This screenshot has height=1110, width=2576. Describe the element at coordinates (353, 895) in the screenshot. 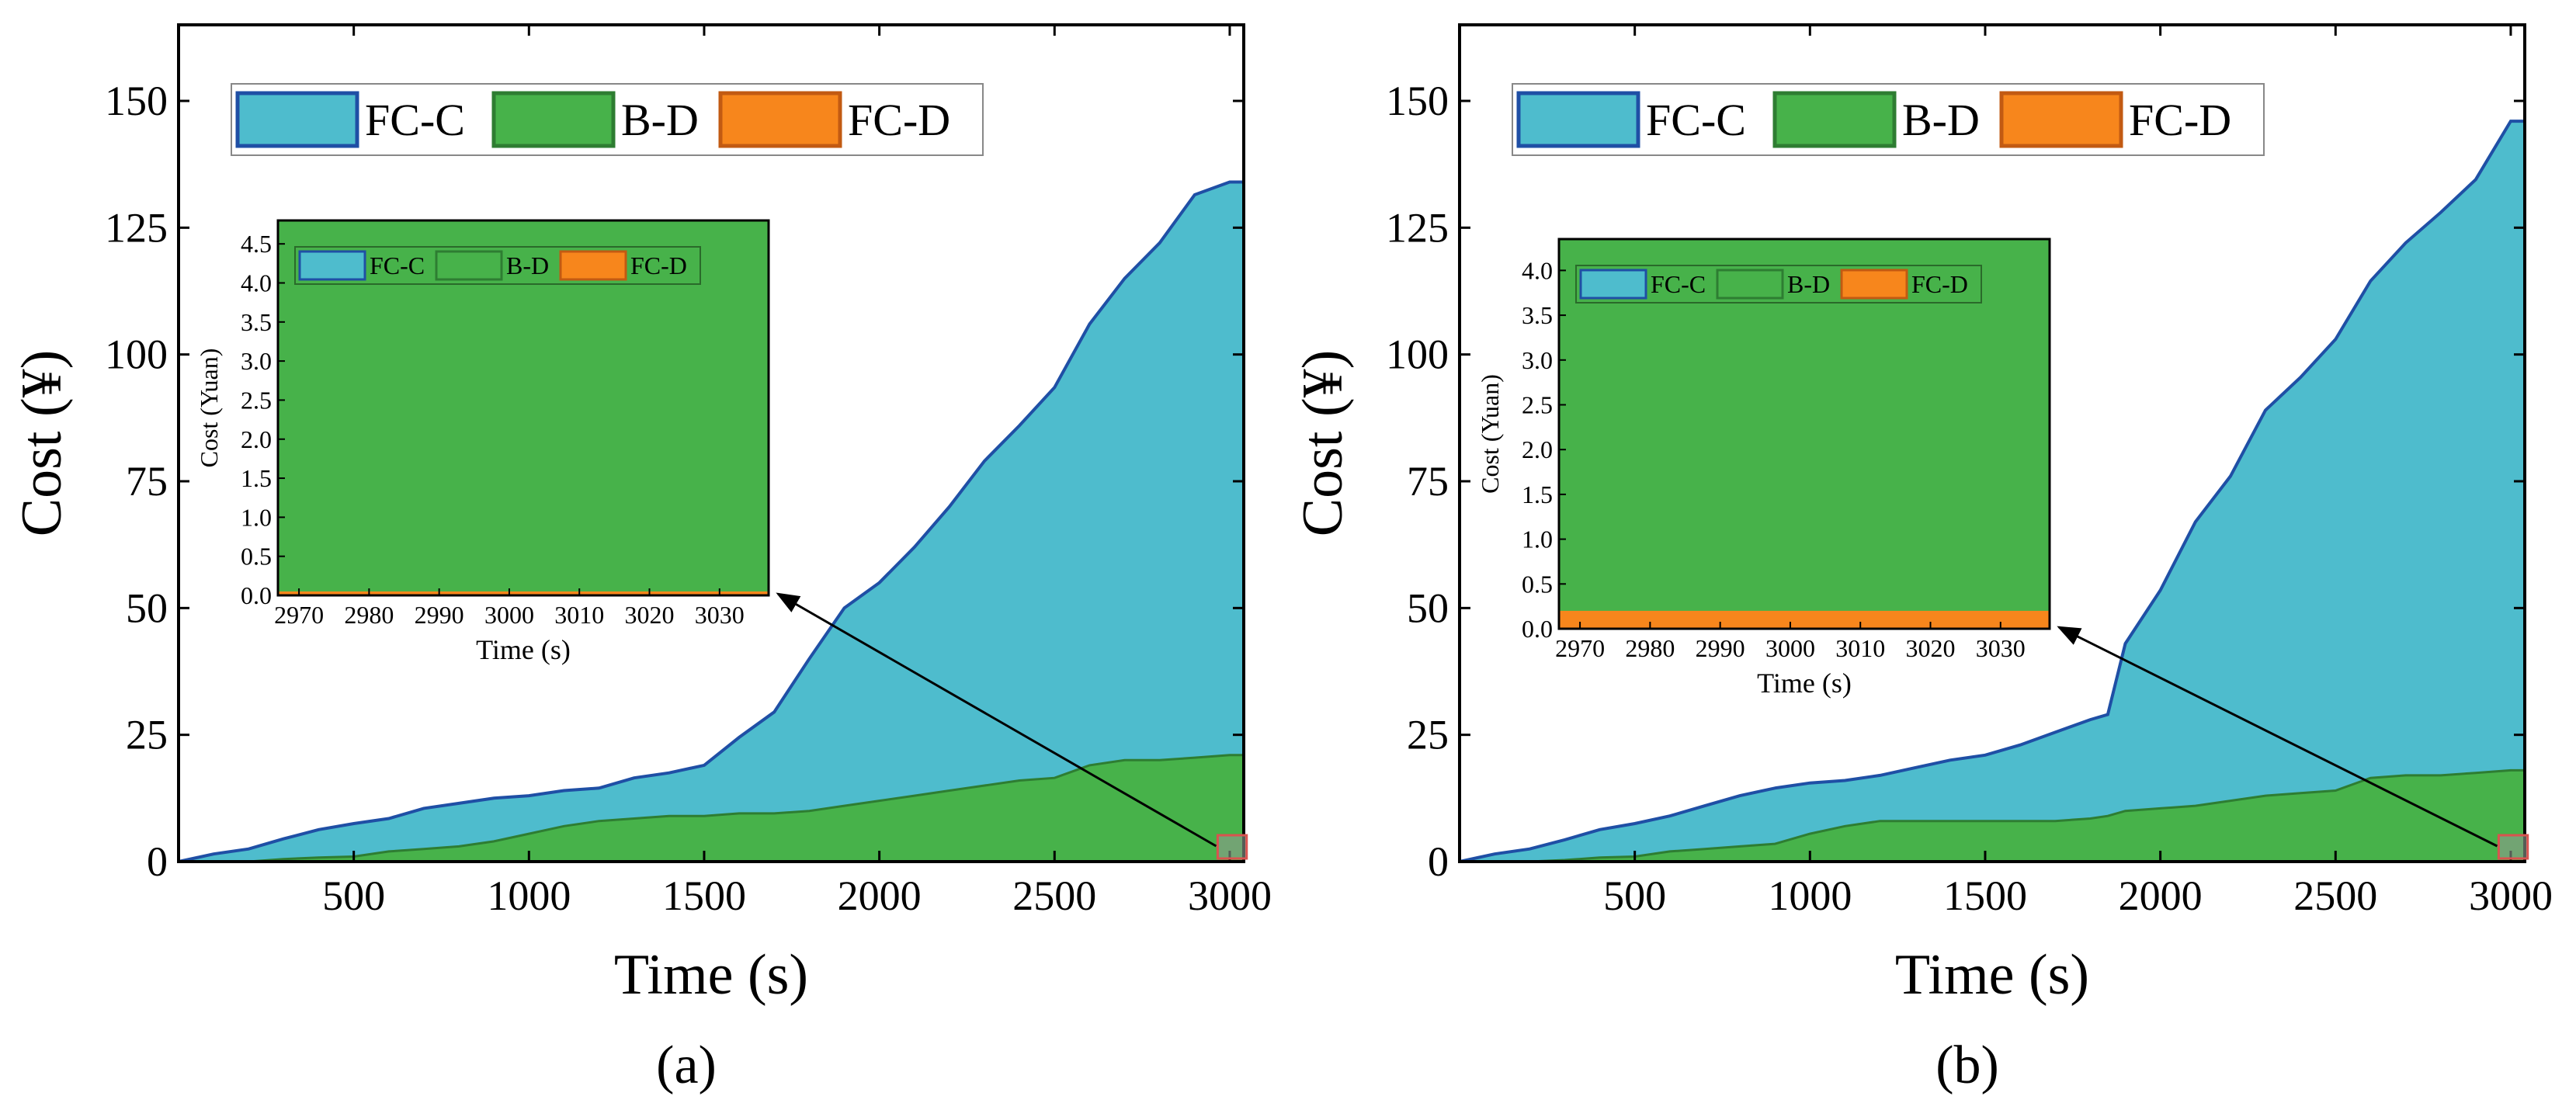

I see `x-tick-label: 500` at that location.